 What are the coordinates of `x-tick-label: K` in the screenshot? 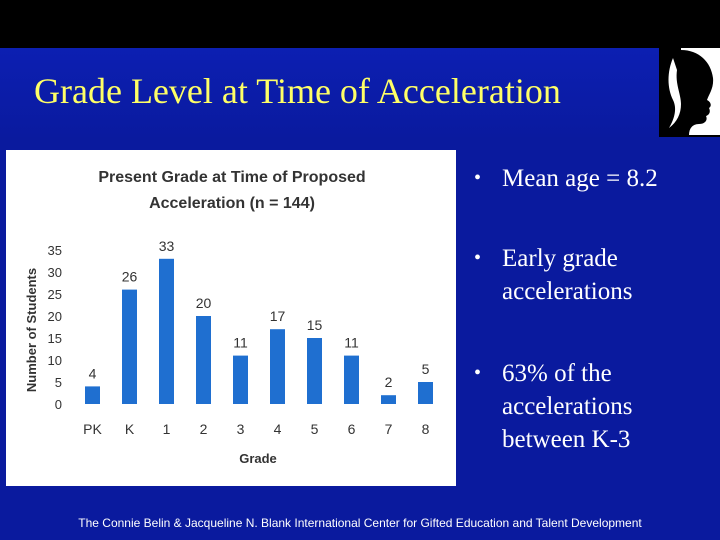 It's located at (130, 429).